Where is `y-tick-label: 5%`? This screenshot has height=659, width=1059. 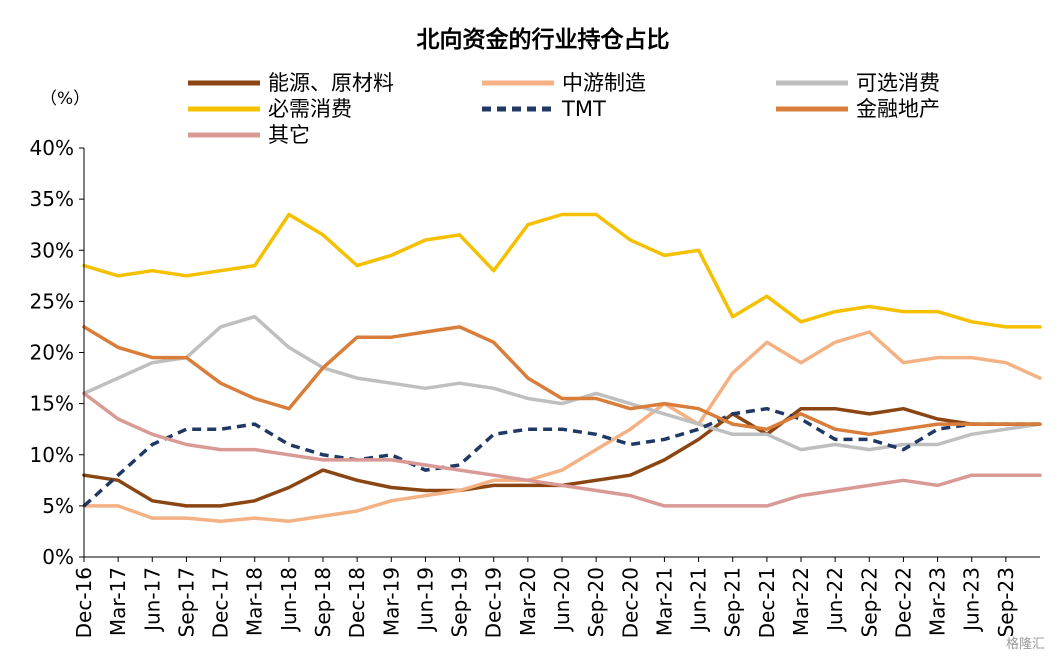 y-tick-label: 5% is located at coordinates (58, 506).